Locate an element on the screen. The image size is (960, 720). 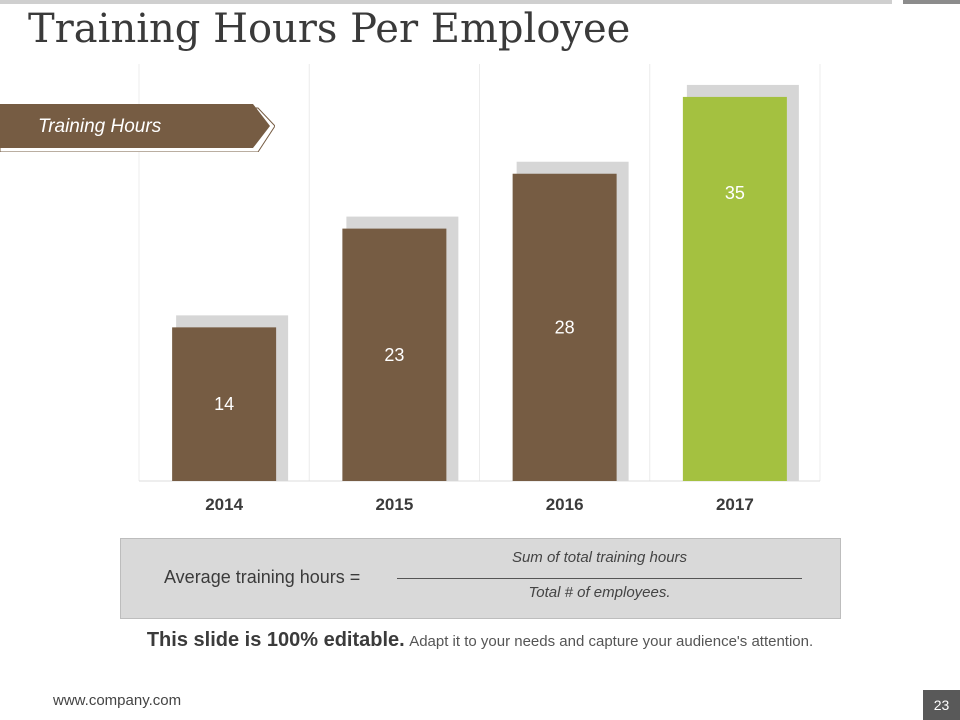
bar-2014 is located at coordinates (224, 404).